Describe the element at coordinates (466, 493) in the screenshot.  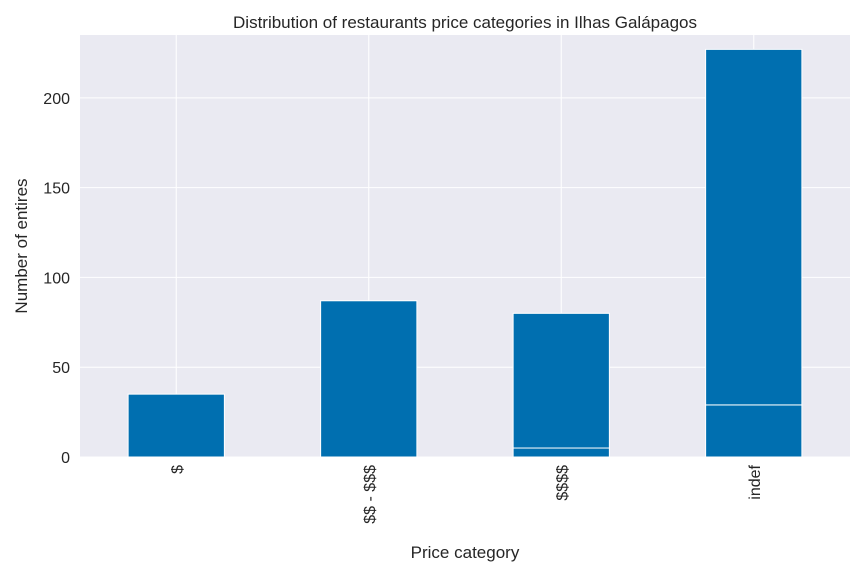
I see `x-ticks: $ $$ - $$$ $$$$ indef` at that location.